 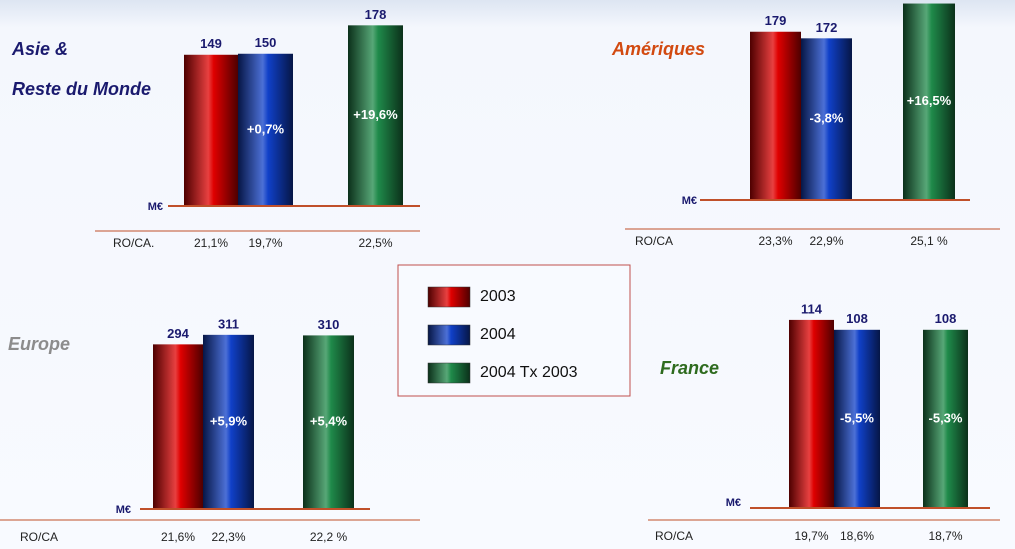 What do you see at coordinates (39, 49) in the screenshot?
I see `chart-title: Asie &` at bounding box center [39, 49].